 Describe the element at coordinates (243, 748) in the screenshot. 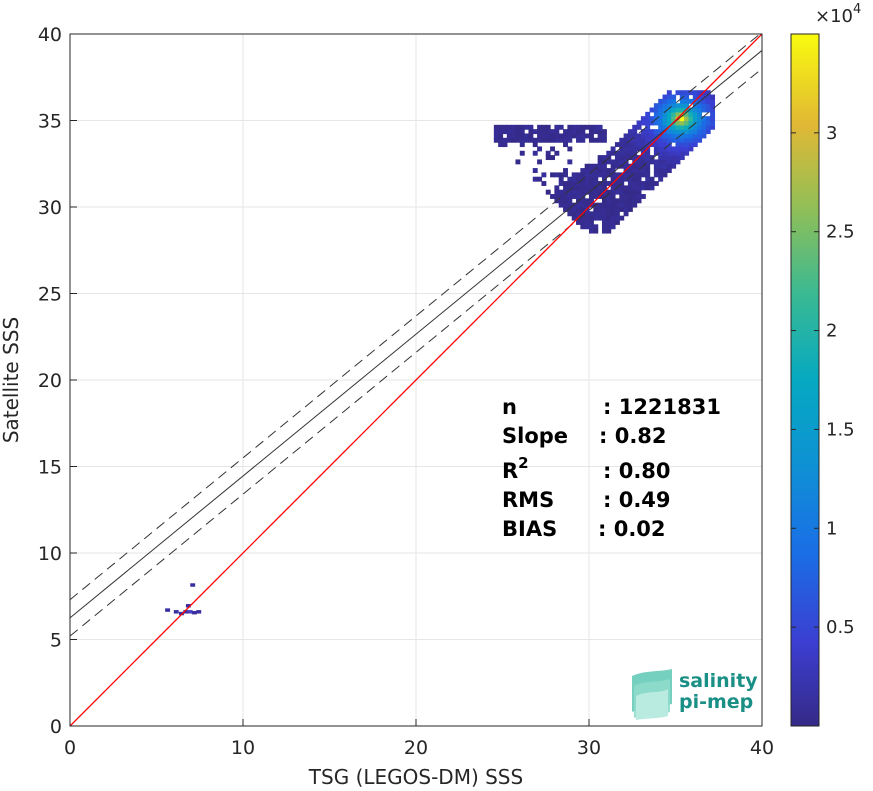

I see `x-tick-label: 10` at that location.